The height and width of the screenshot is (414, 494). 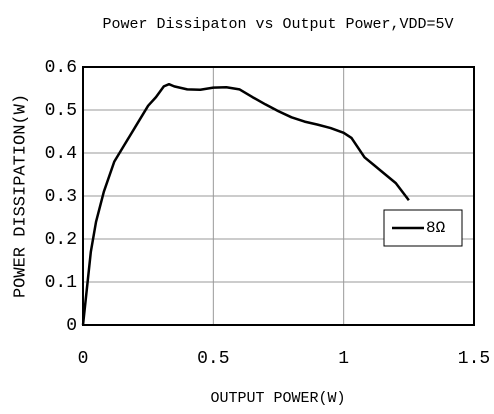 I want to click on chart-title: Power Dissipaton vs Output Power,VDD=5V, so click(x=277, y=24).